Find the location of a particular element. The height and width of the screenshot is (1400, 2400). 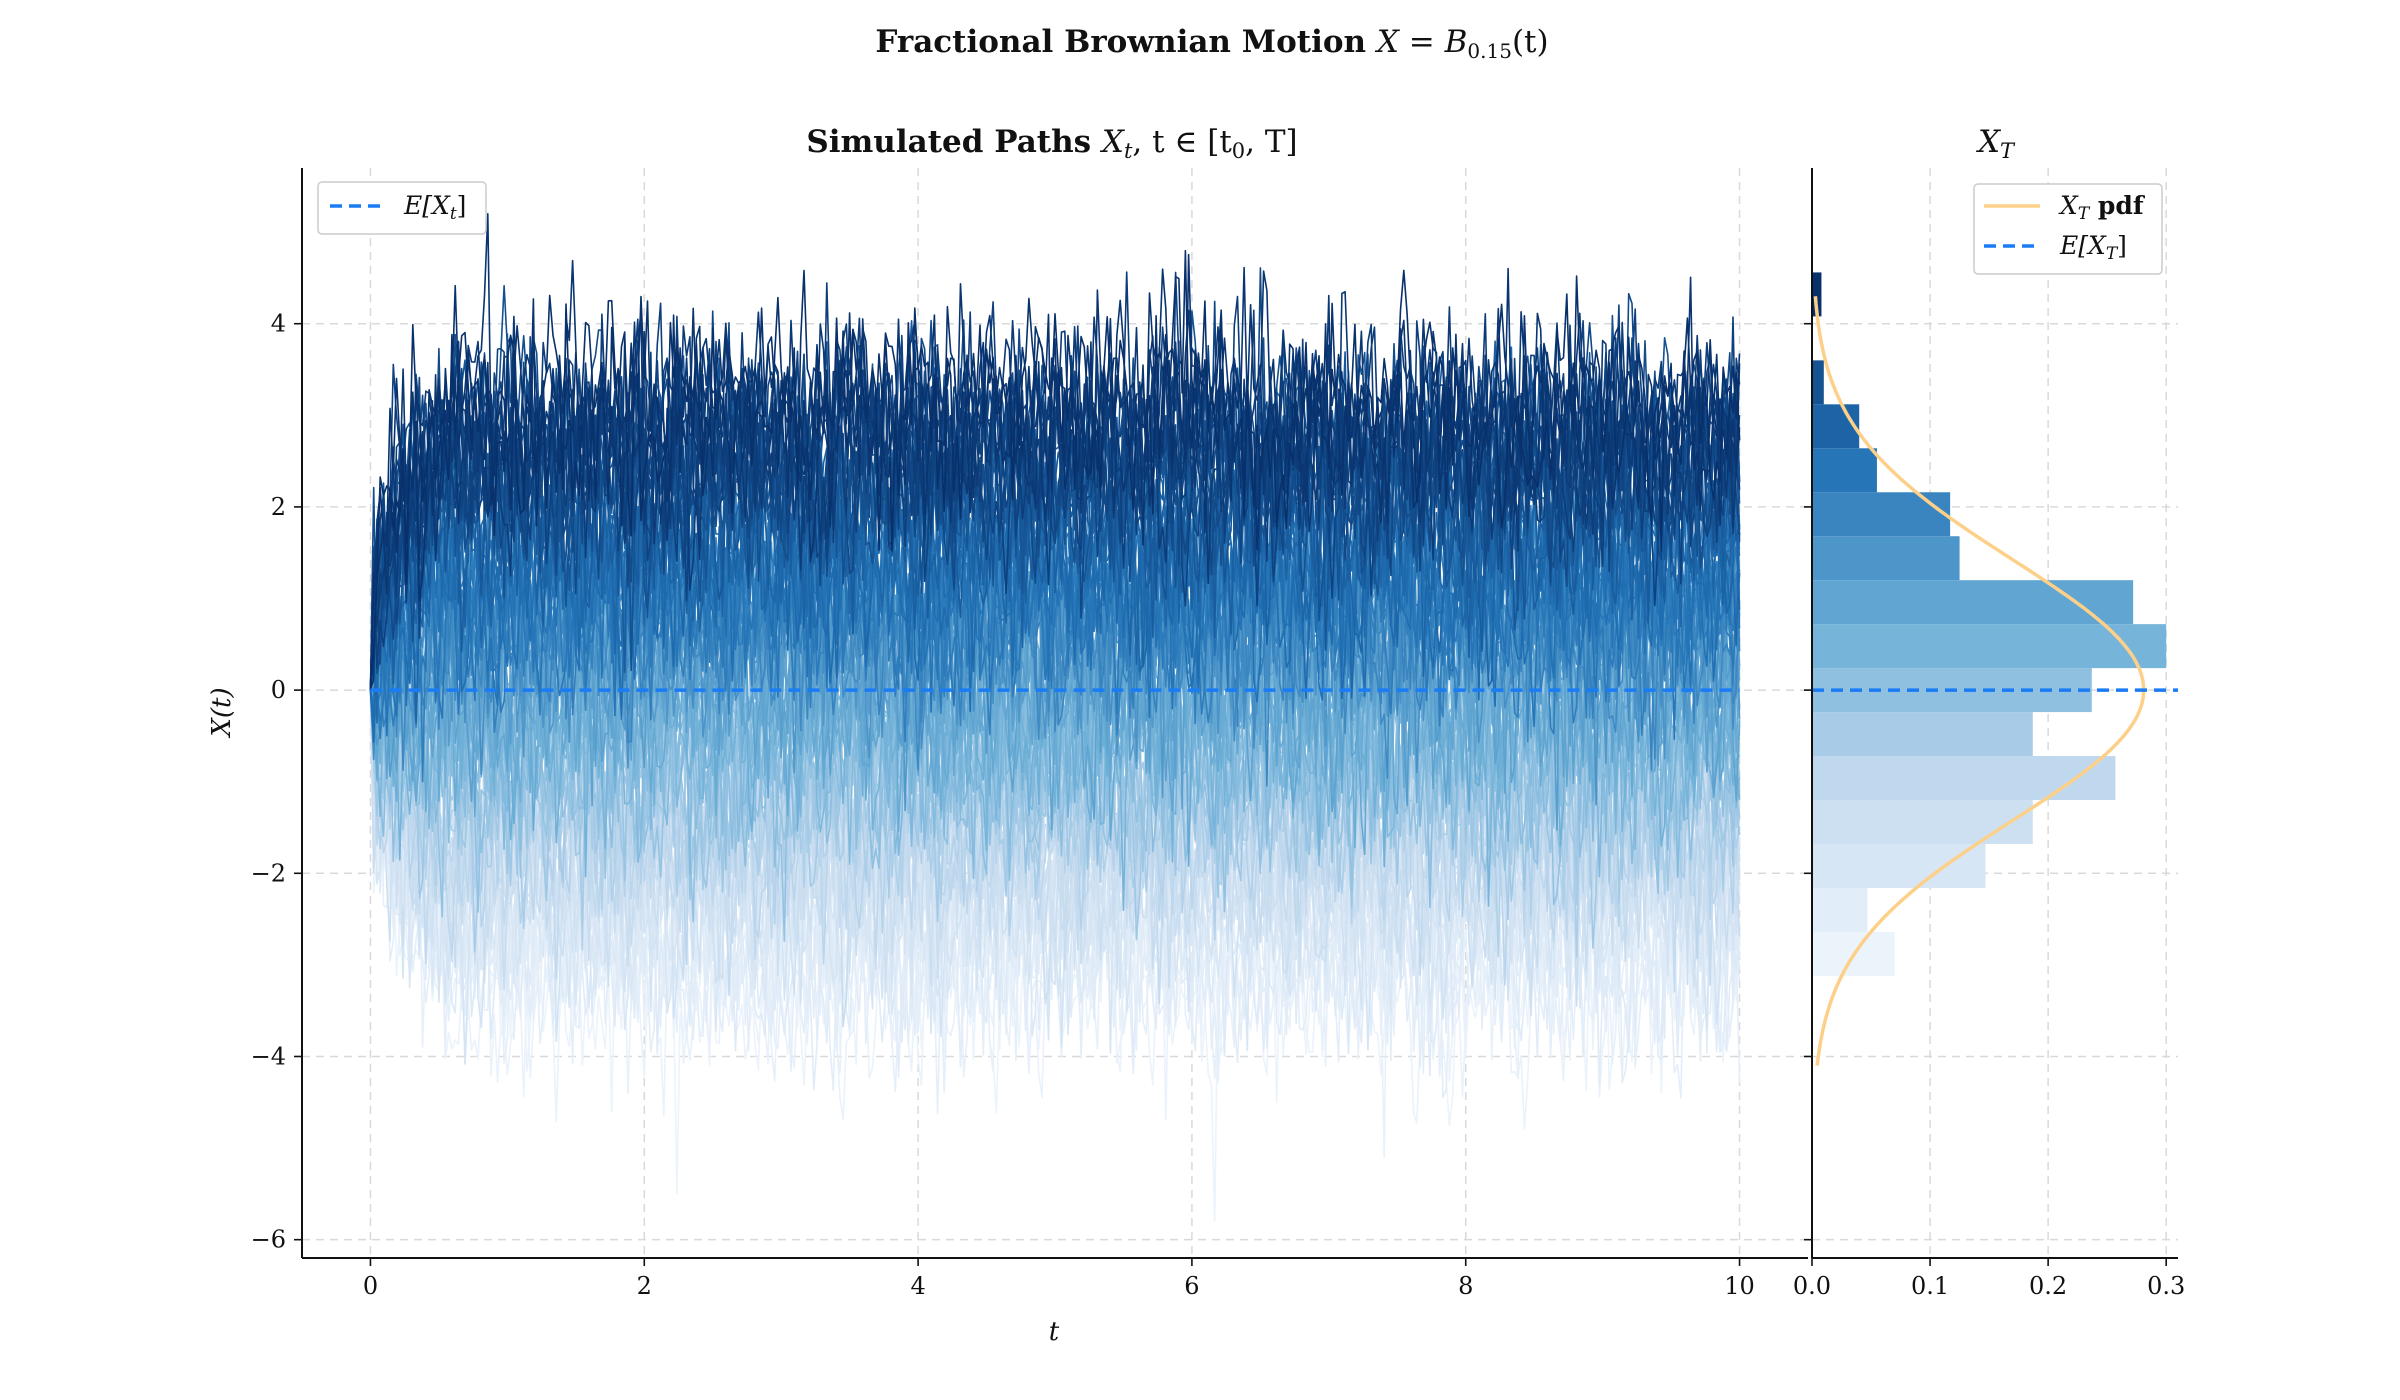

paths-y-tick-label: 0 is located at coordinates (278, 690).